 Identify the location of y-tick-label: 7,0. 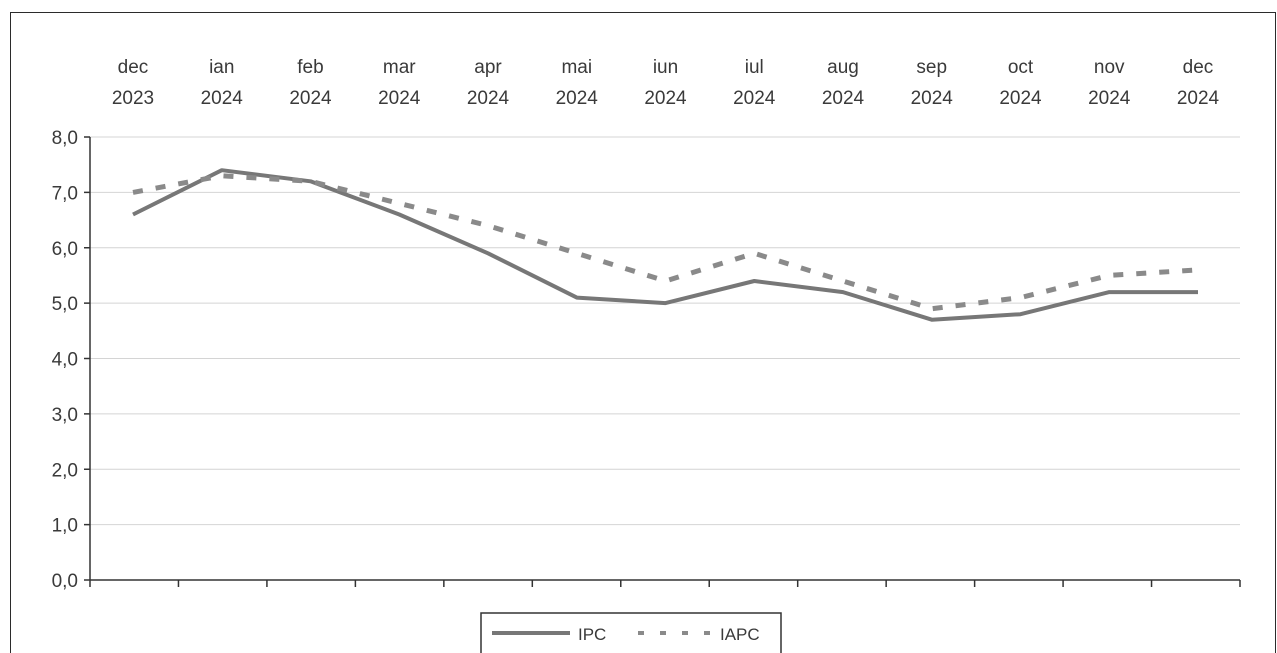
(65, 193).